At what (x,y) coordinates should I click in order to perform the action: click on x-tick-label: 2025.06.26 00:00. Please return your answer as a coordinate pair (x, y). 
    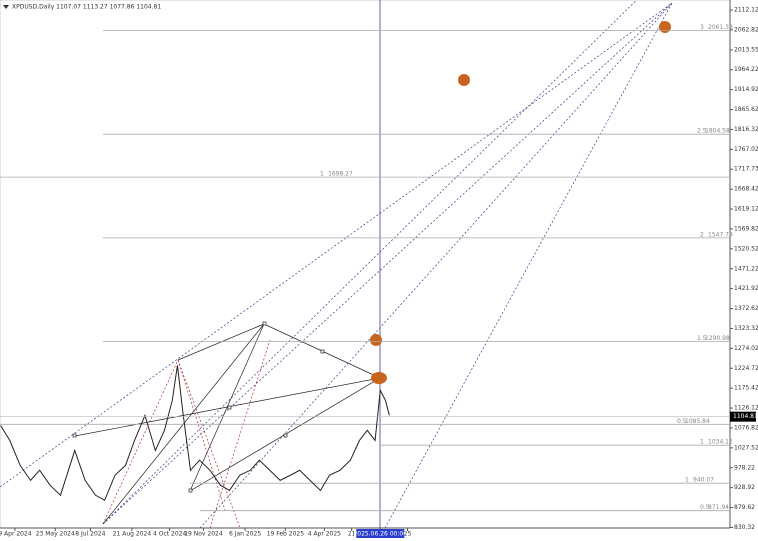
    Looking at the image, I should click on (380, 534).